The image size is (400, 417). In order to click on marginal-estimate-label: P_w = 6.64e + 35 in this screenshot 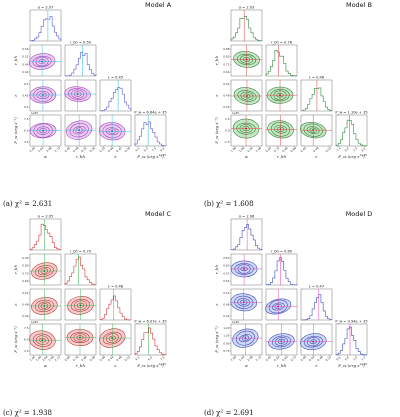, I will do `click(150, 113)`.